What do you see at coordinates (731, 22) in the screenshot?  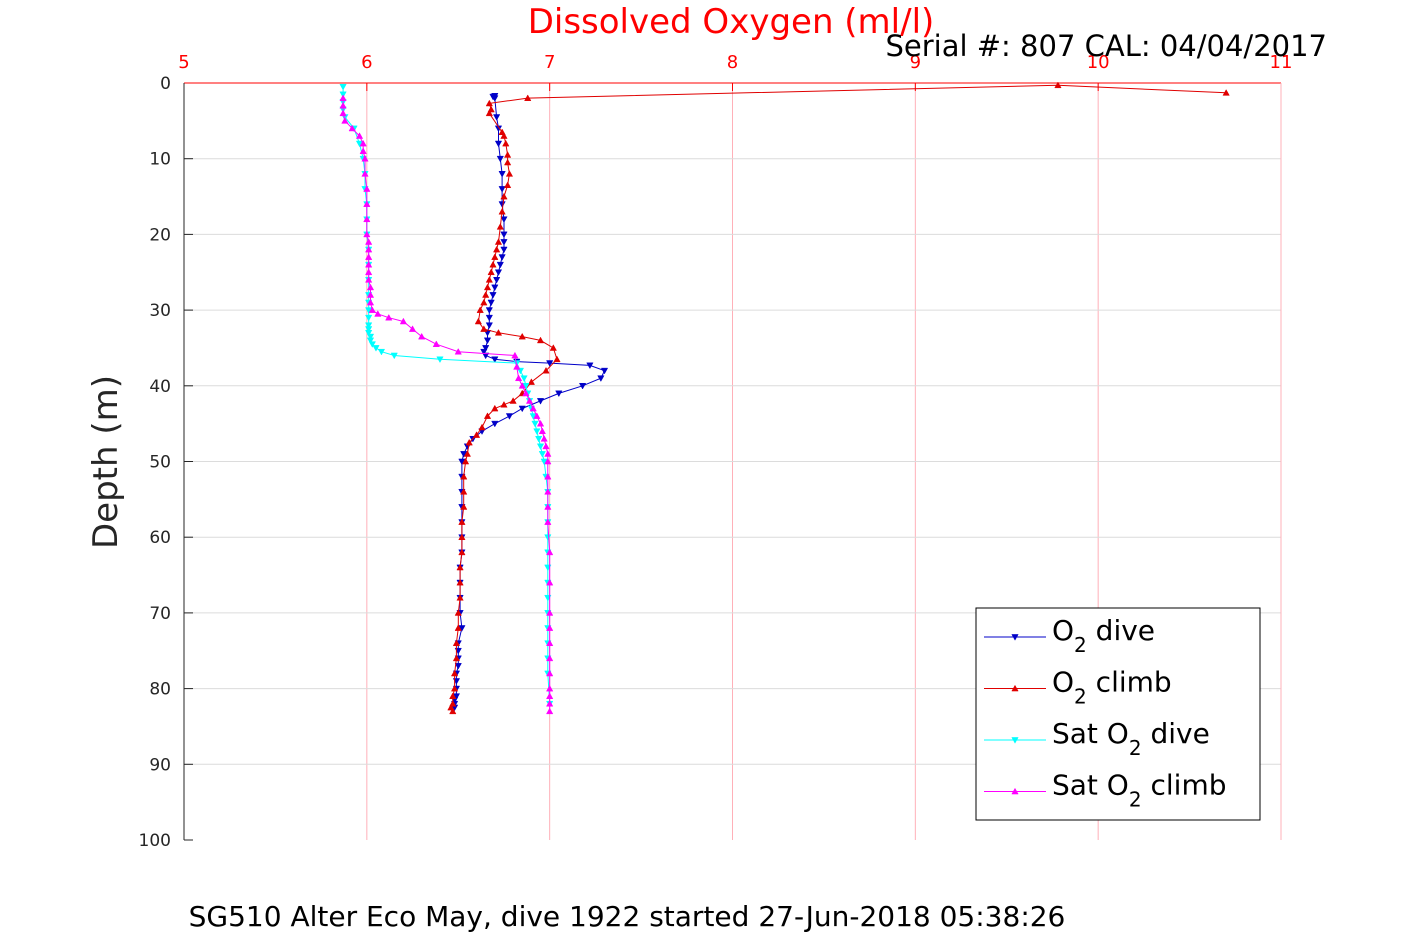 I see `chart-title: Dissolved Oxygen (ml/l)` at bounding box center [731, 22].